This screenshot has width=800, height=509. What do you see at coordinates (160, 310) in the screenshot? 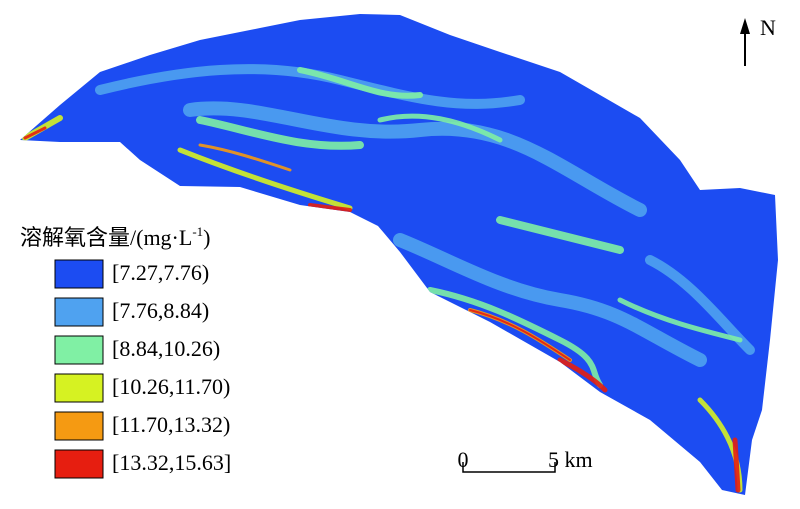
I see `legend-label: [7.76,8.84)` at bounding box center [160, 310].